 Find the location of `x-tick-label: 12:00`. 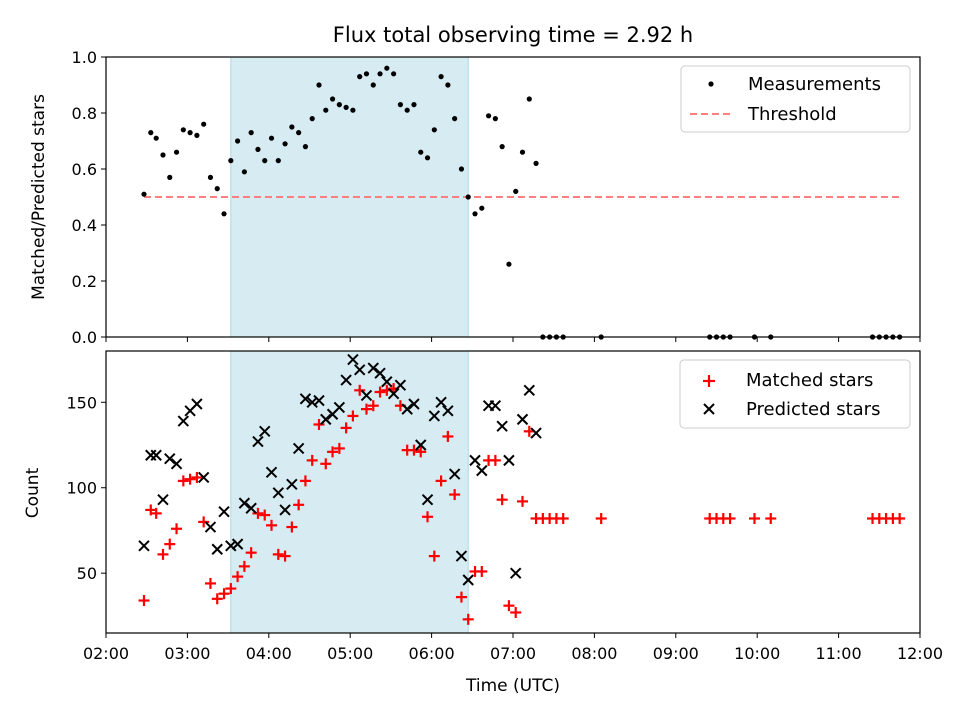

x-tick-label: 12:00 is located at coordinates (920, 653).